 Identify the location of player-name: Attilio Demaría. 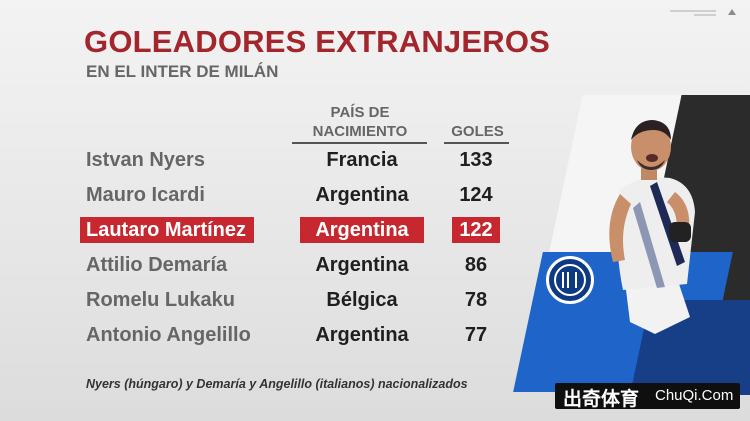
(157, 265).